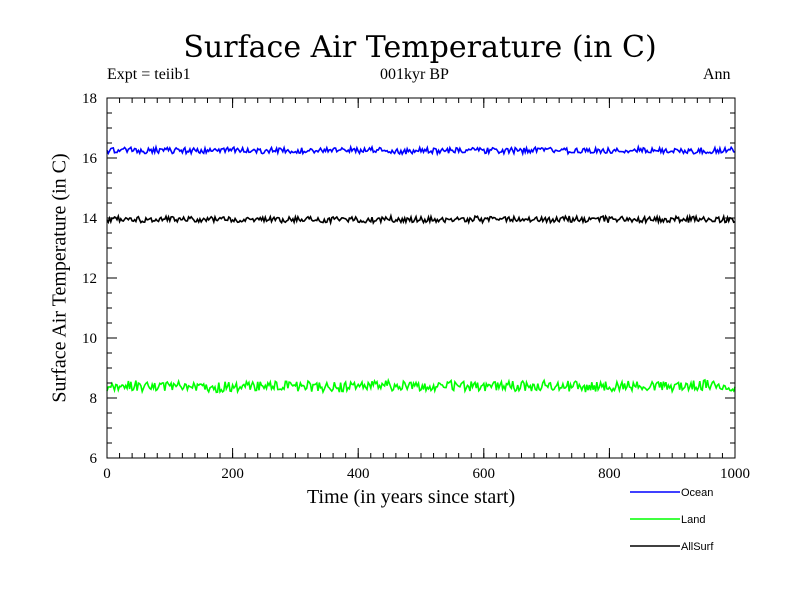 The image size is (800, 600). Describe the element at coordinates (107, 474) in the screenshot. I see `x-tick-label: 0` at that location.